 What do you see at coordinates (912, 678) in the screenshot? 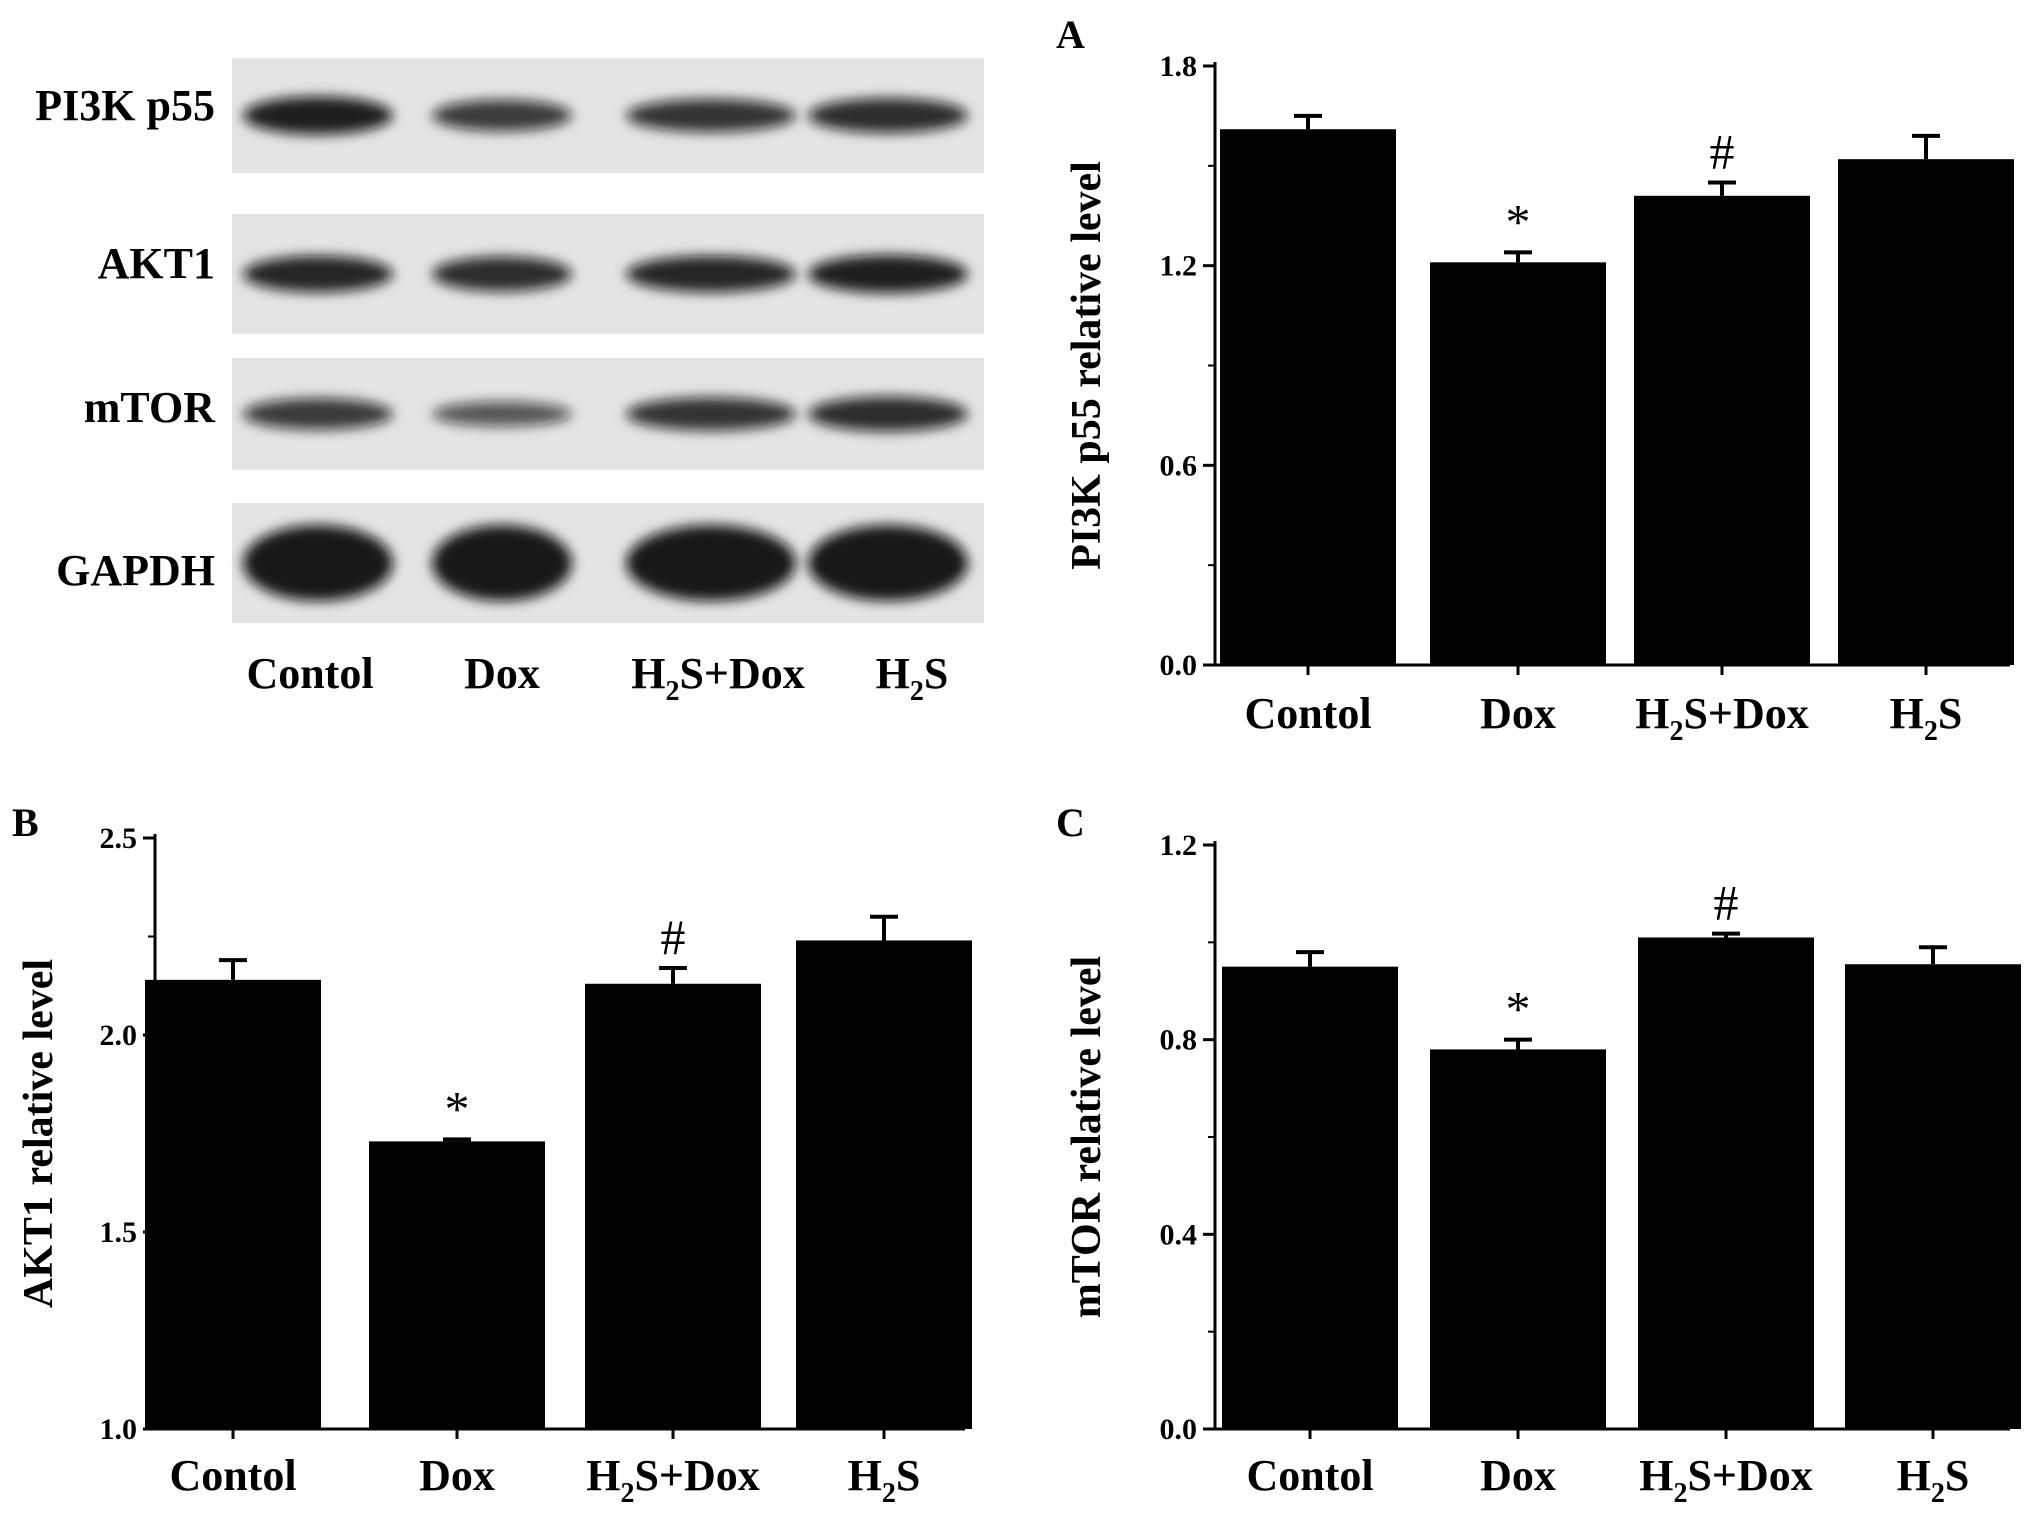
I see `blot-lane-label: H2S` at bounding box center [912, 678].